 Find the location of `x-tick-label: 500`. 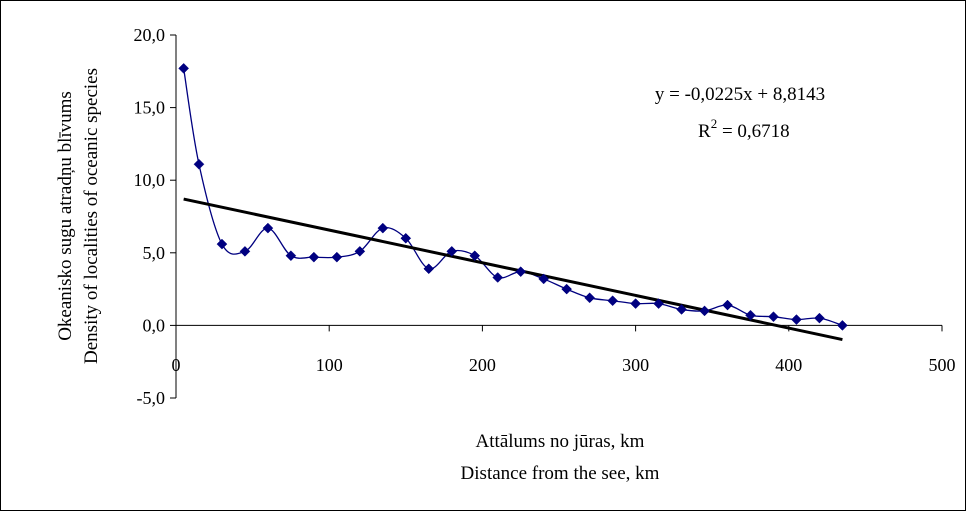

x-tick-label: 500 is located at coordinates (942, 365).